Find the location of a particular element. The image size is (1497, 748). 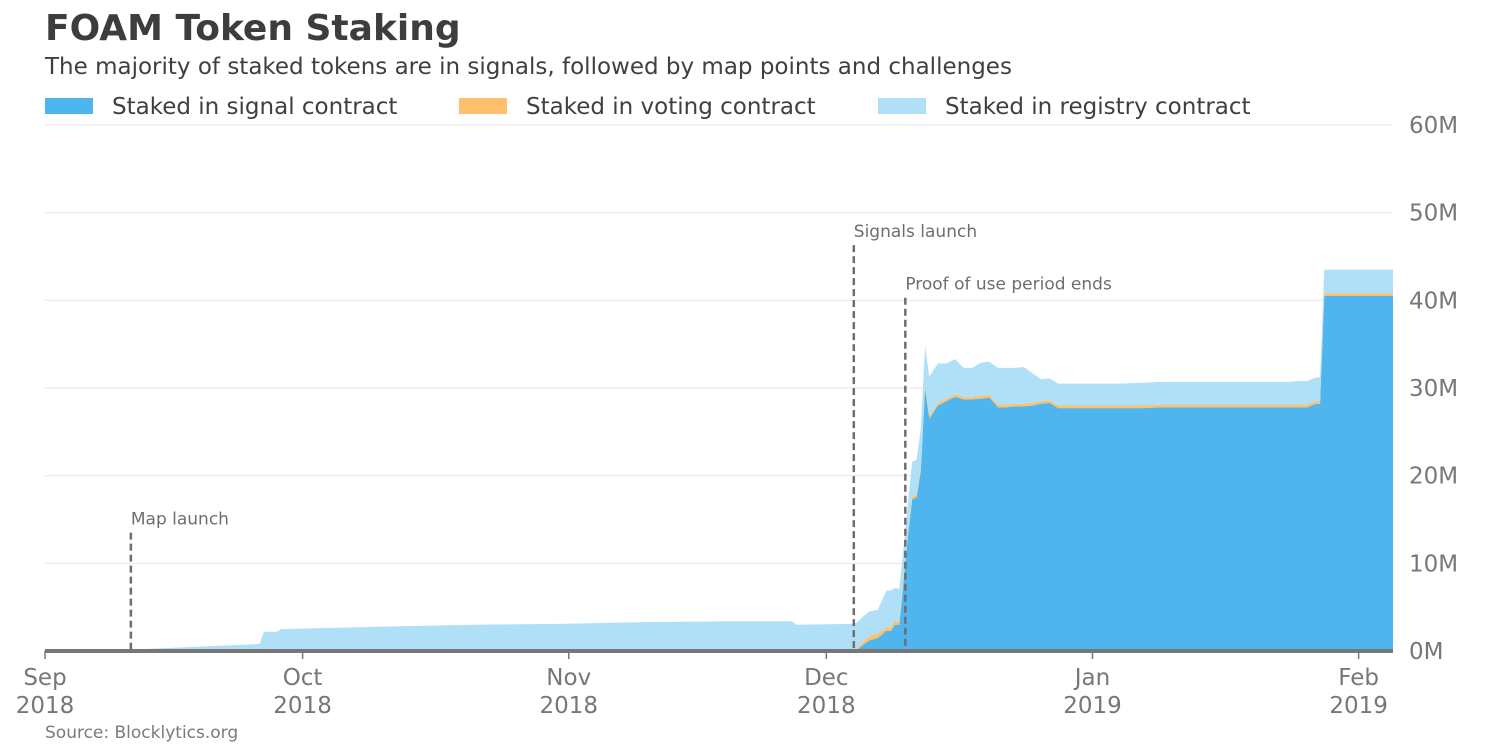

legend-swatch-registry is located at coordinates (902, 106).